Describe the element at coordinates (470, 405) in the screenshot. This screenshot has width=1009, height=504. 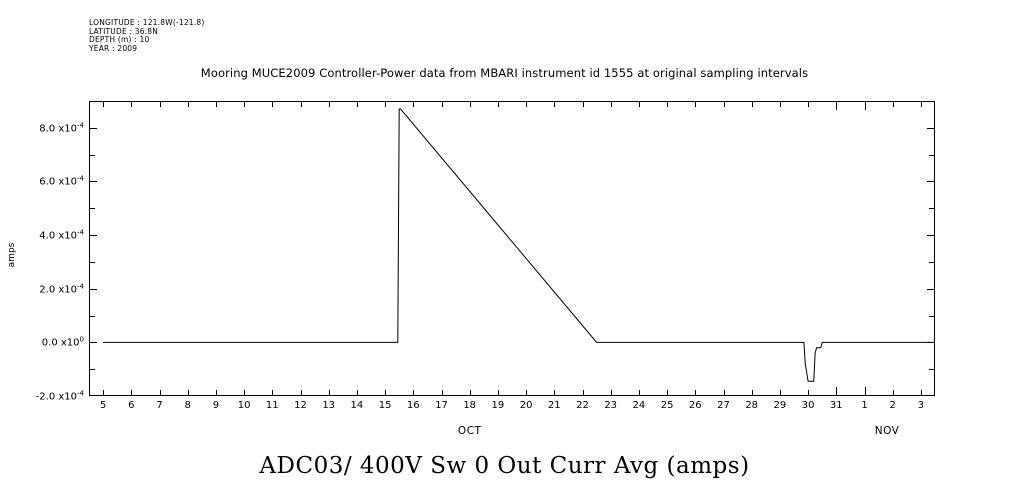
I see `x-tick-label: 18` at that location.